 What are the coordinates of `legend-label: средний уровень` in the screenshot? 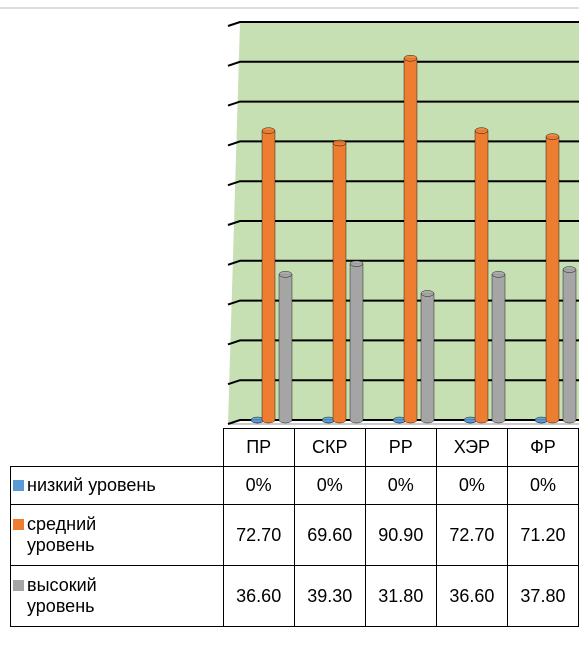 It's located at (62, 534).